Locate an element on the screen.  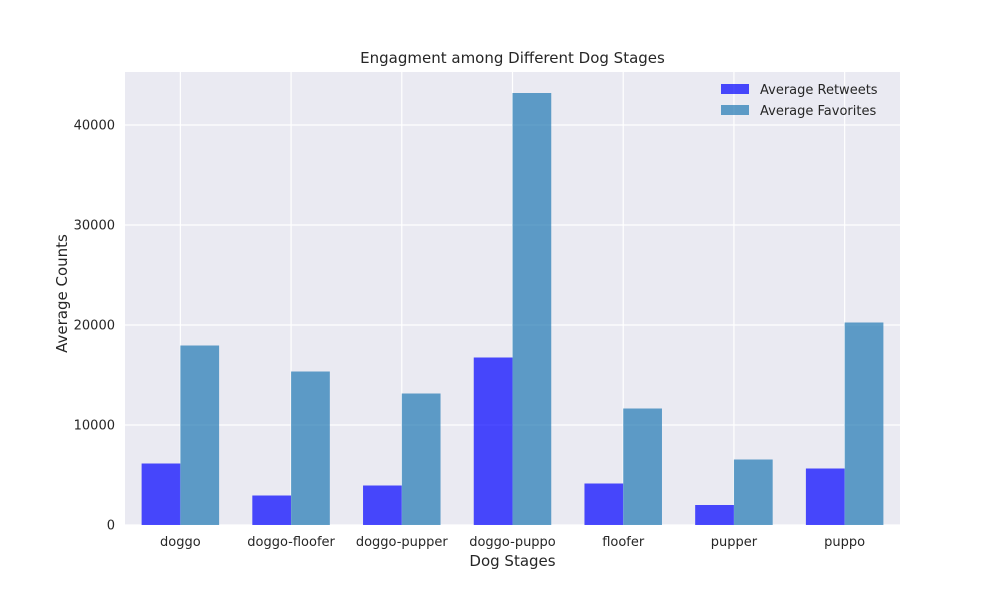
x-tick-label: doggo-puppo is located at coordinates (512, 542).